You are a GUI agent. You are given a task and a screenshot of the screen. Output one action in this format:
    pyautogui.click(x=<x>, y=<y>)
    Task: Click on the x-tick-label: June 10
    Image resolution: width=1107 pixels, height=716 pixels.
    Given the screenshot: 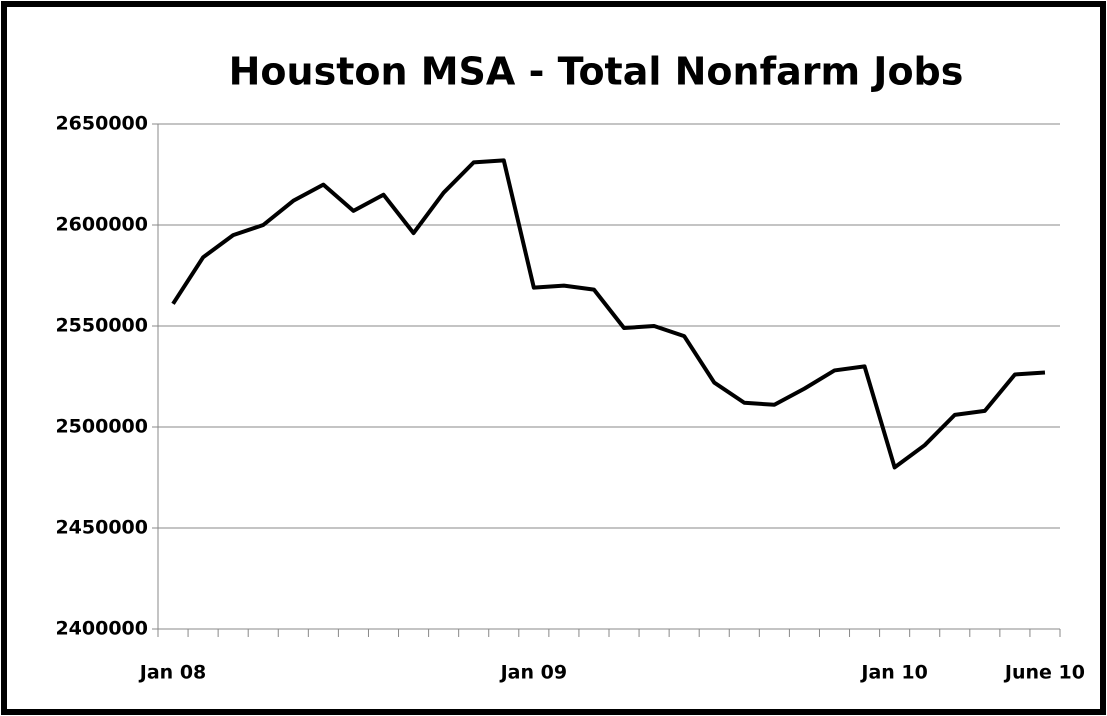 What is the action you would take?
    pyautogui.click(x=1044, y=673)
    